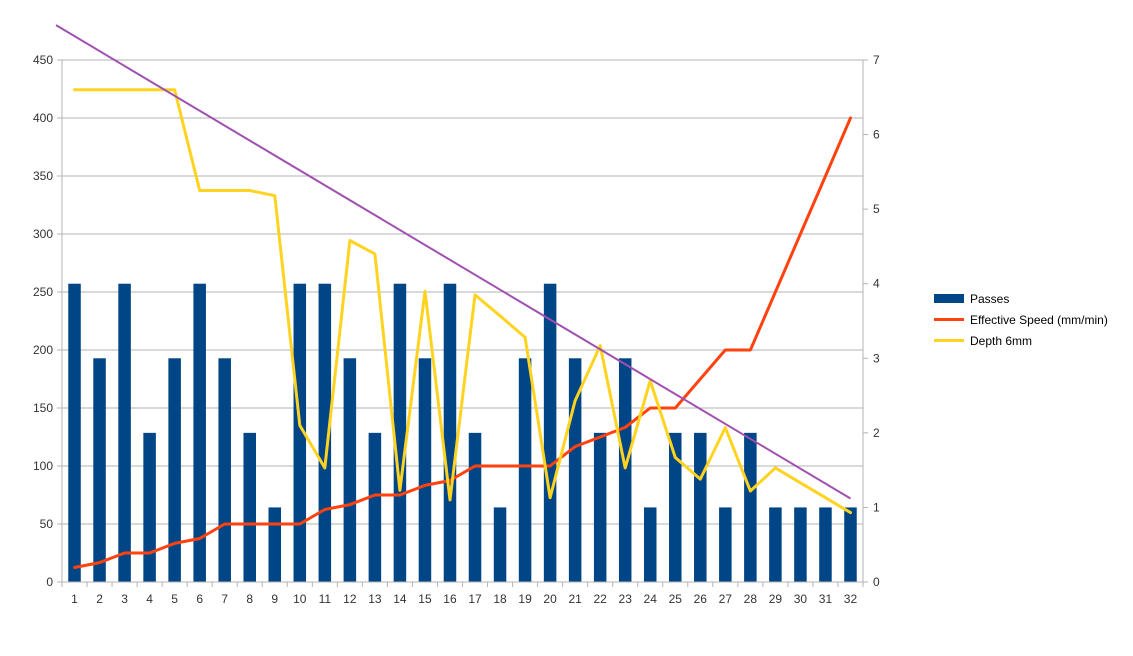  I want to click on x-tick-label: 12, so click(350, 599).